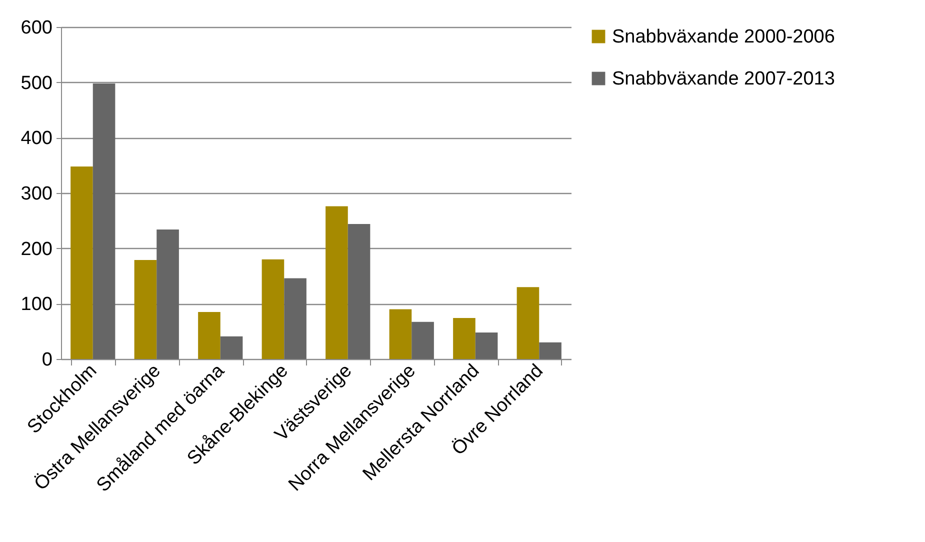  Describe the element at coordinates (36, 249) in the screenshot. I see `y-tick-label: 200` at that location.